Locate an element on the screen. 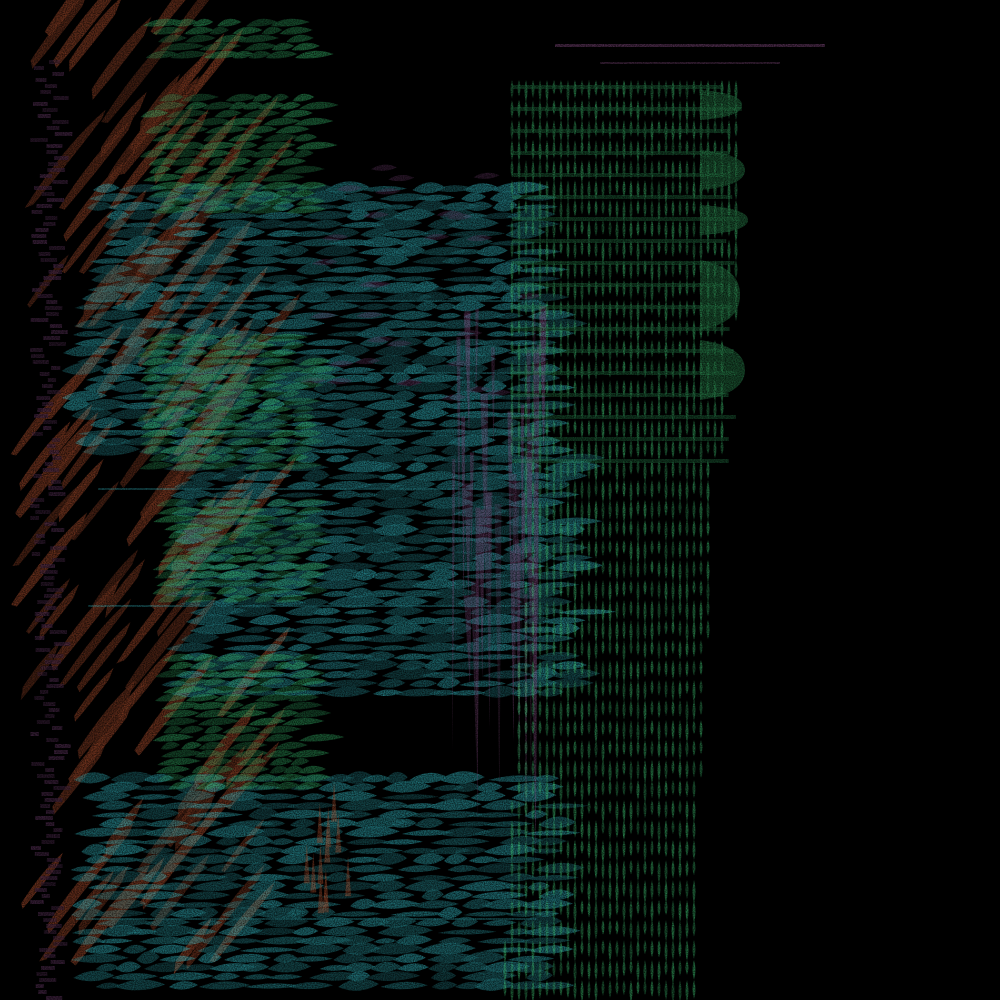  purple-drip is located at coordinates (481, 594).